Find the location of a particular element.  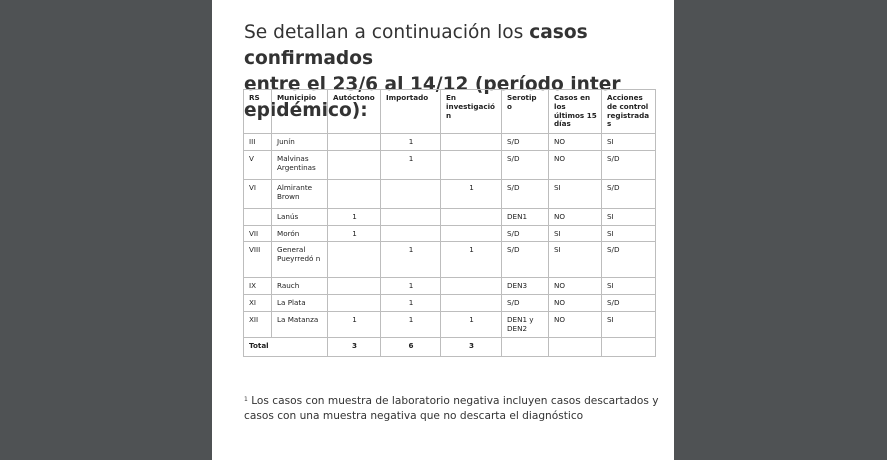

heading-bold-1: casos confirmados is located at coordinates (416, 45).